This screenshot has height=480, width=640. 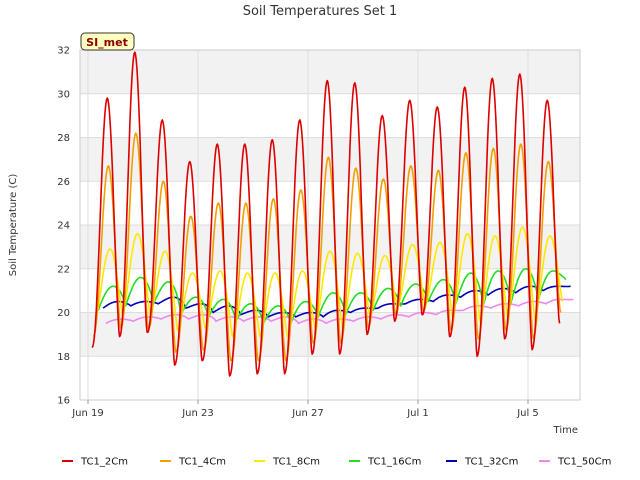 What do you see at coordinates (202, 462) in the screenshot?
I see `legend-label-TC1_4Cm: TC1_4Cm` at bounding box center [202, 462].